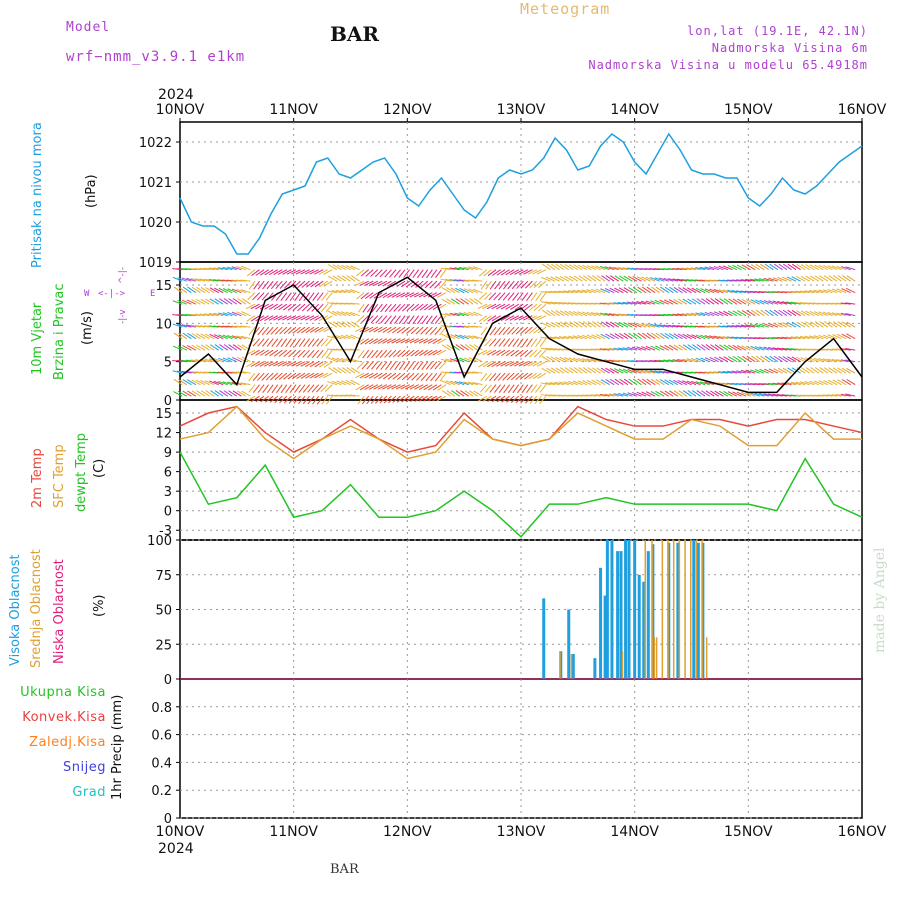 This screenshot has width=900, height=900. What do you see at coordinates (168, 680) in the screenshot?
I see `cloud-ytick-label: 0` at bounding box center [168, 680].